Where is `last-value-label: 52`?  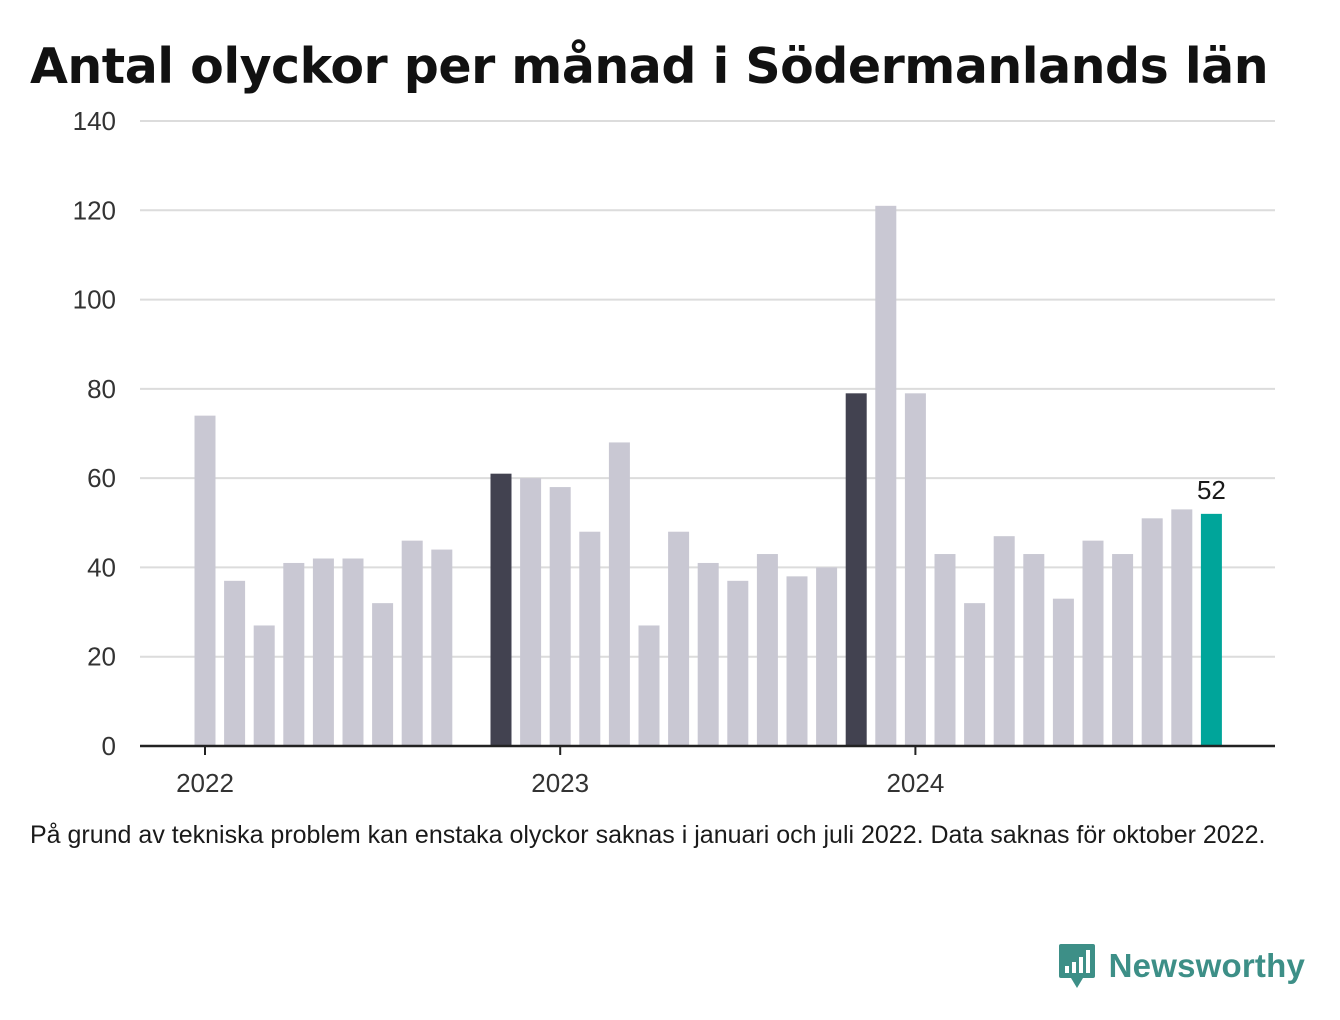 last-value-label: 52 is located at coordinates (1211, 490).